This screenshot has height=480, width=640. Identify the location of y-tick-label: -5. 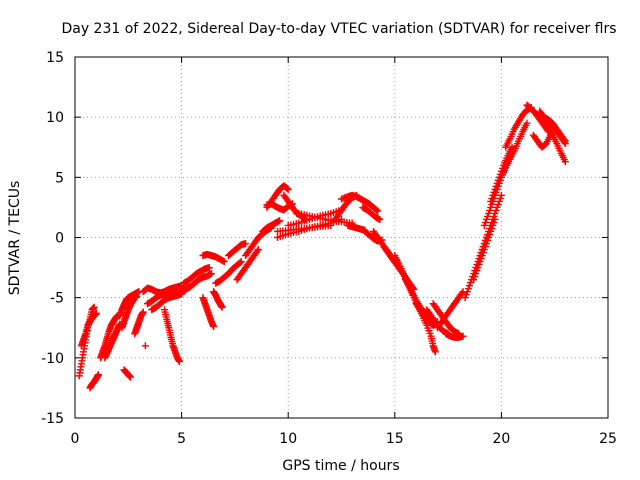
(57, 299).